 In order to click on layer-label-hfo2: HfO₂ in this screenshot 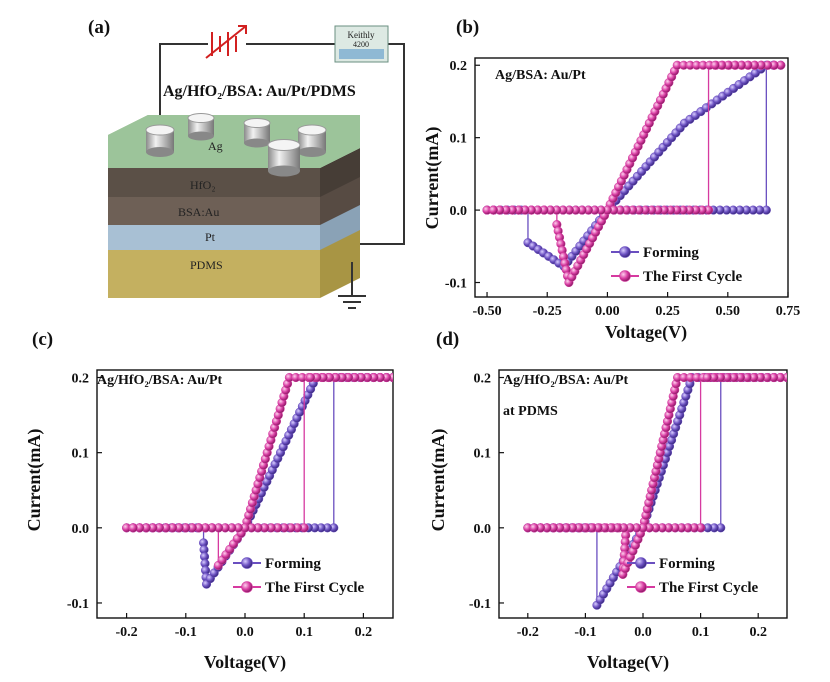, I will do `click(203, 185)`.